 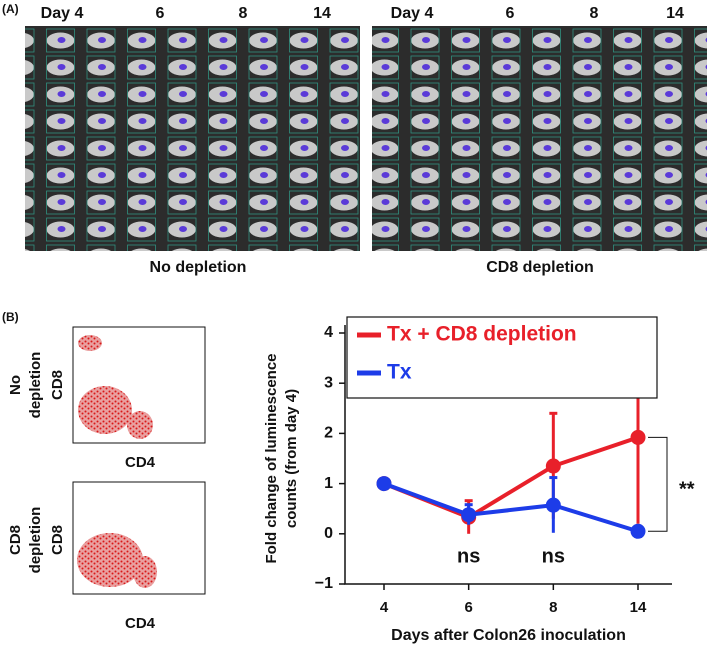 I want to click on y-axis-label: counts (from day 4), so click(x=291, y=458).